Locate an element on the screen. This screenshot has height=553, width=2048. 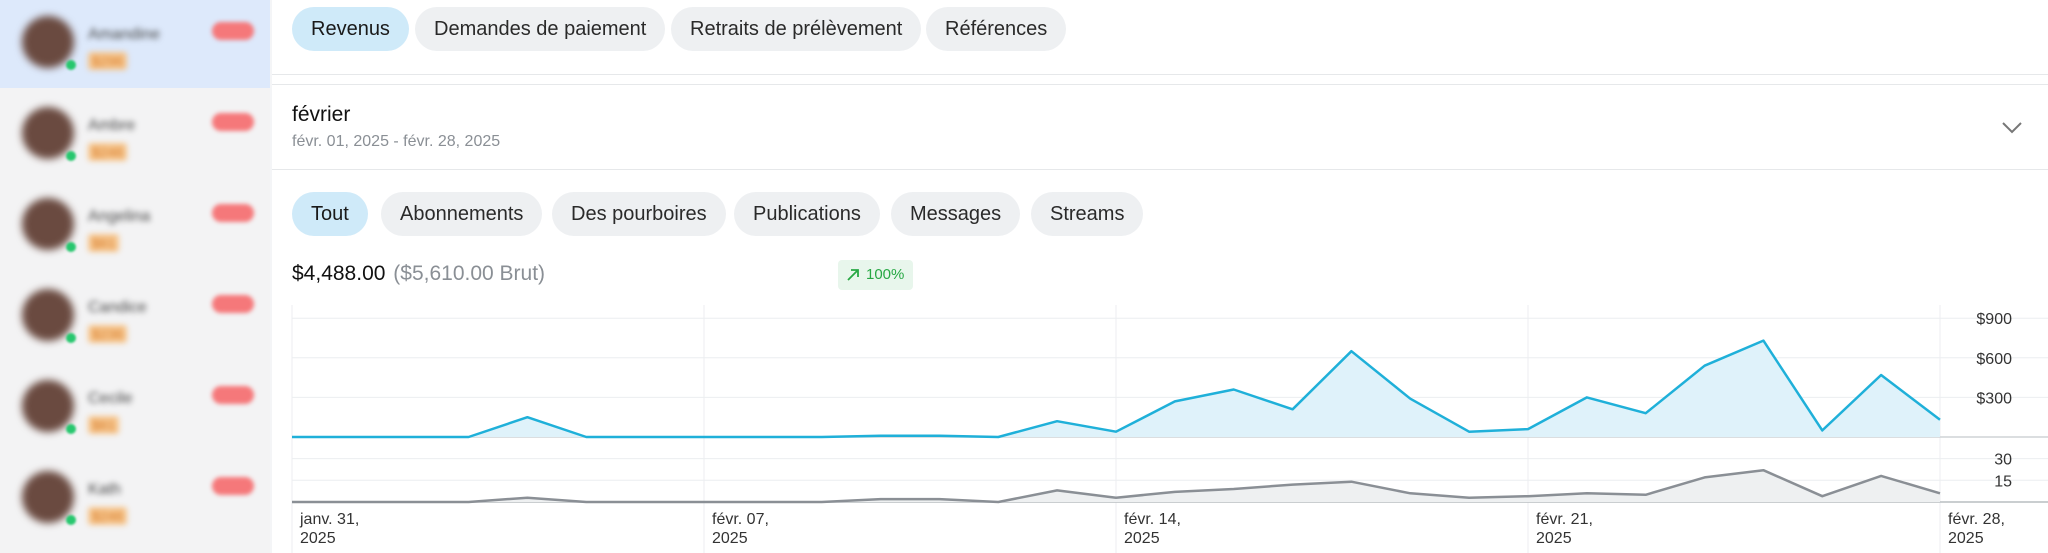
trend-up-arrow-icon is located at coordinates (853, 275).